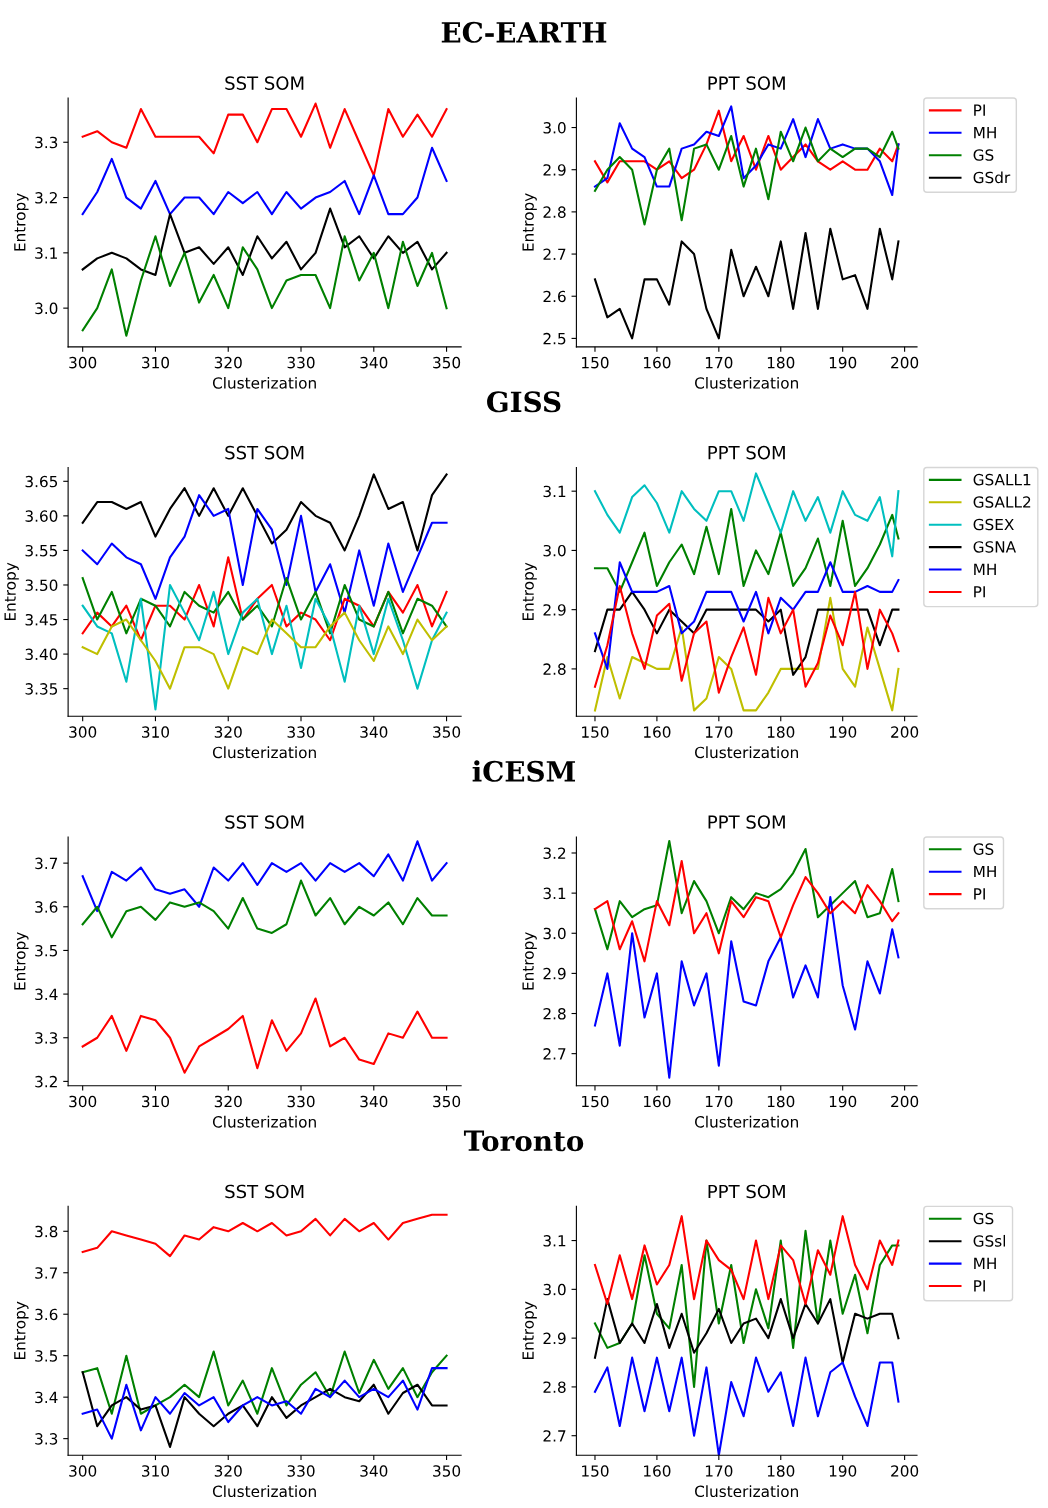 The image size is (1048, 1508). Describe the element at coordinates (46, 994) in the screenshot. I see `y-tick-label: 3.4` at that location.